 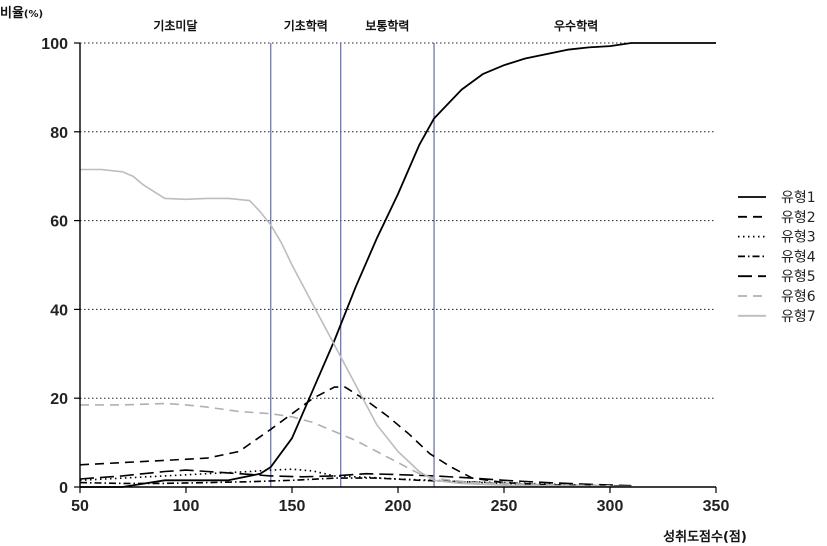 I want to click on x-tick-label-100: 100, so click(x=186, y=506).